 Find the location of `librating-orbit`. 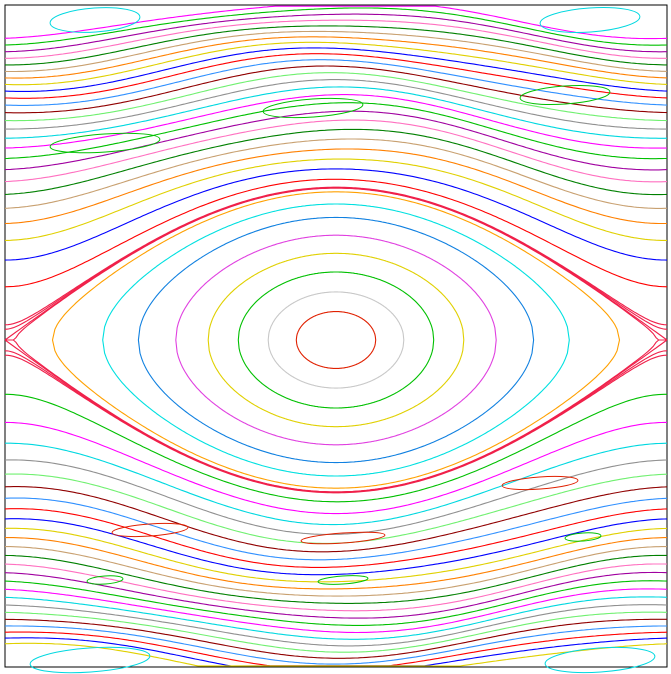

librating-orbit is located at coordinates (336, 340).